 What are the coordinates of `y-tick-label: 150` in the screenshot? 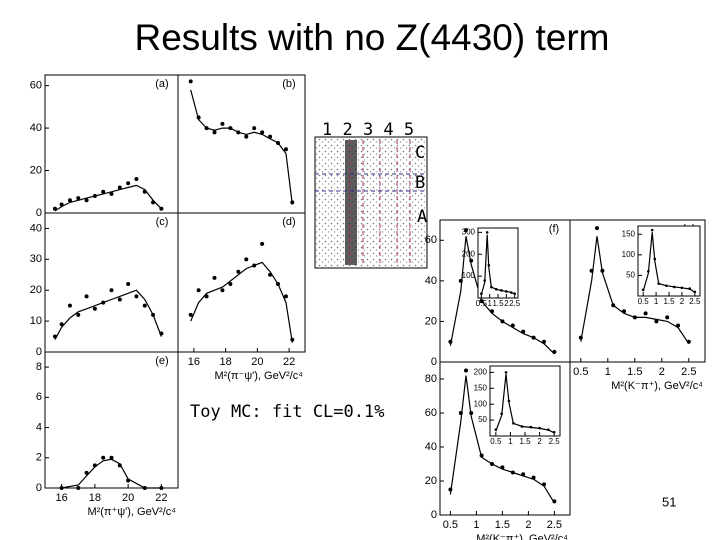 It's located at (629, 233).